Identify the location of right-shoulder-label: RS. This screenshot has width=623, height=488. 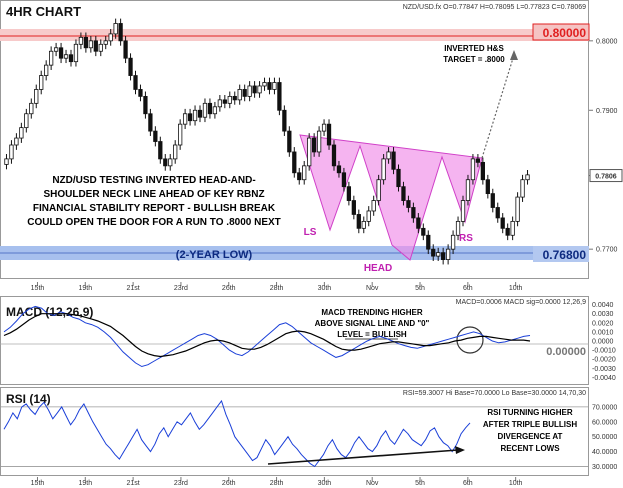
(466, 238).